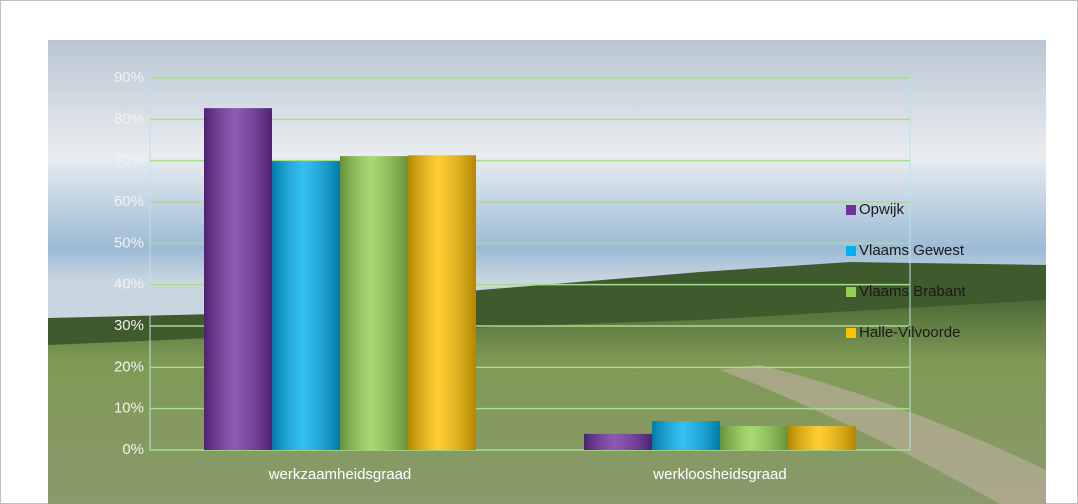  Describe the element at coordinates (129, 160) in the screenshot. I see `y-tick-label: 70%` at that location.